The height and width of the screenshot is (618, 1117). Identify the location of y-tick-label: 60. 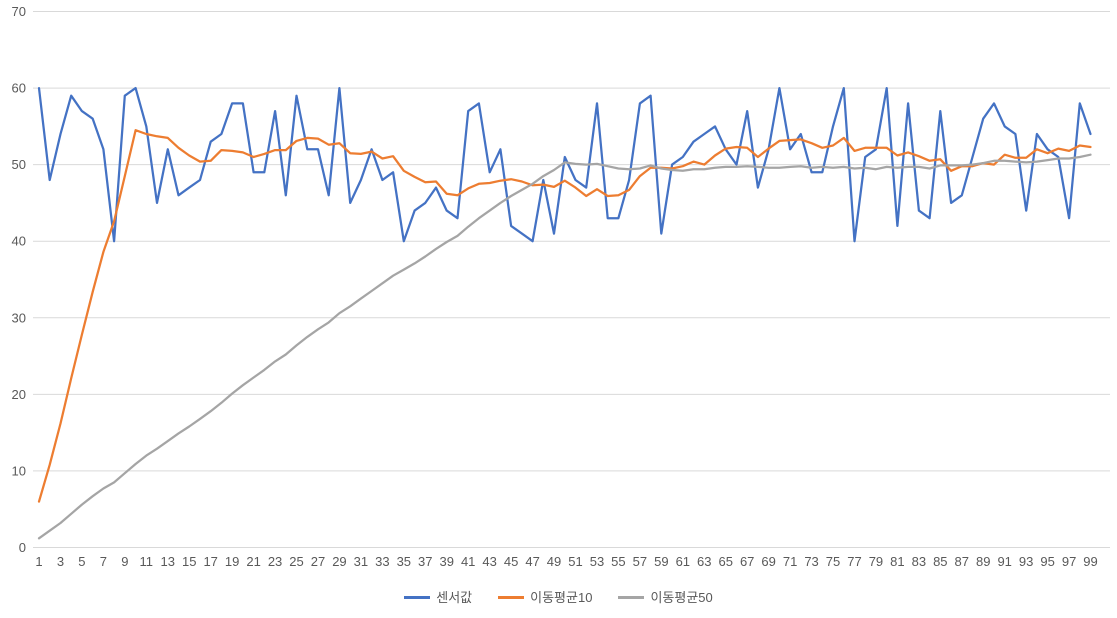
(19, 88).